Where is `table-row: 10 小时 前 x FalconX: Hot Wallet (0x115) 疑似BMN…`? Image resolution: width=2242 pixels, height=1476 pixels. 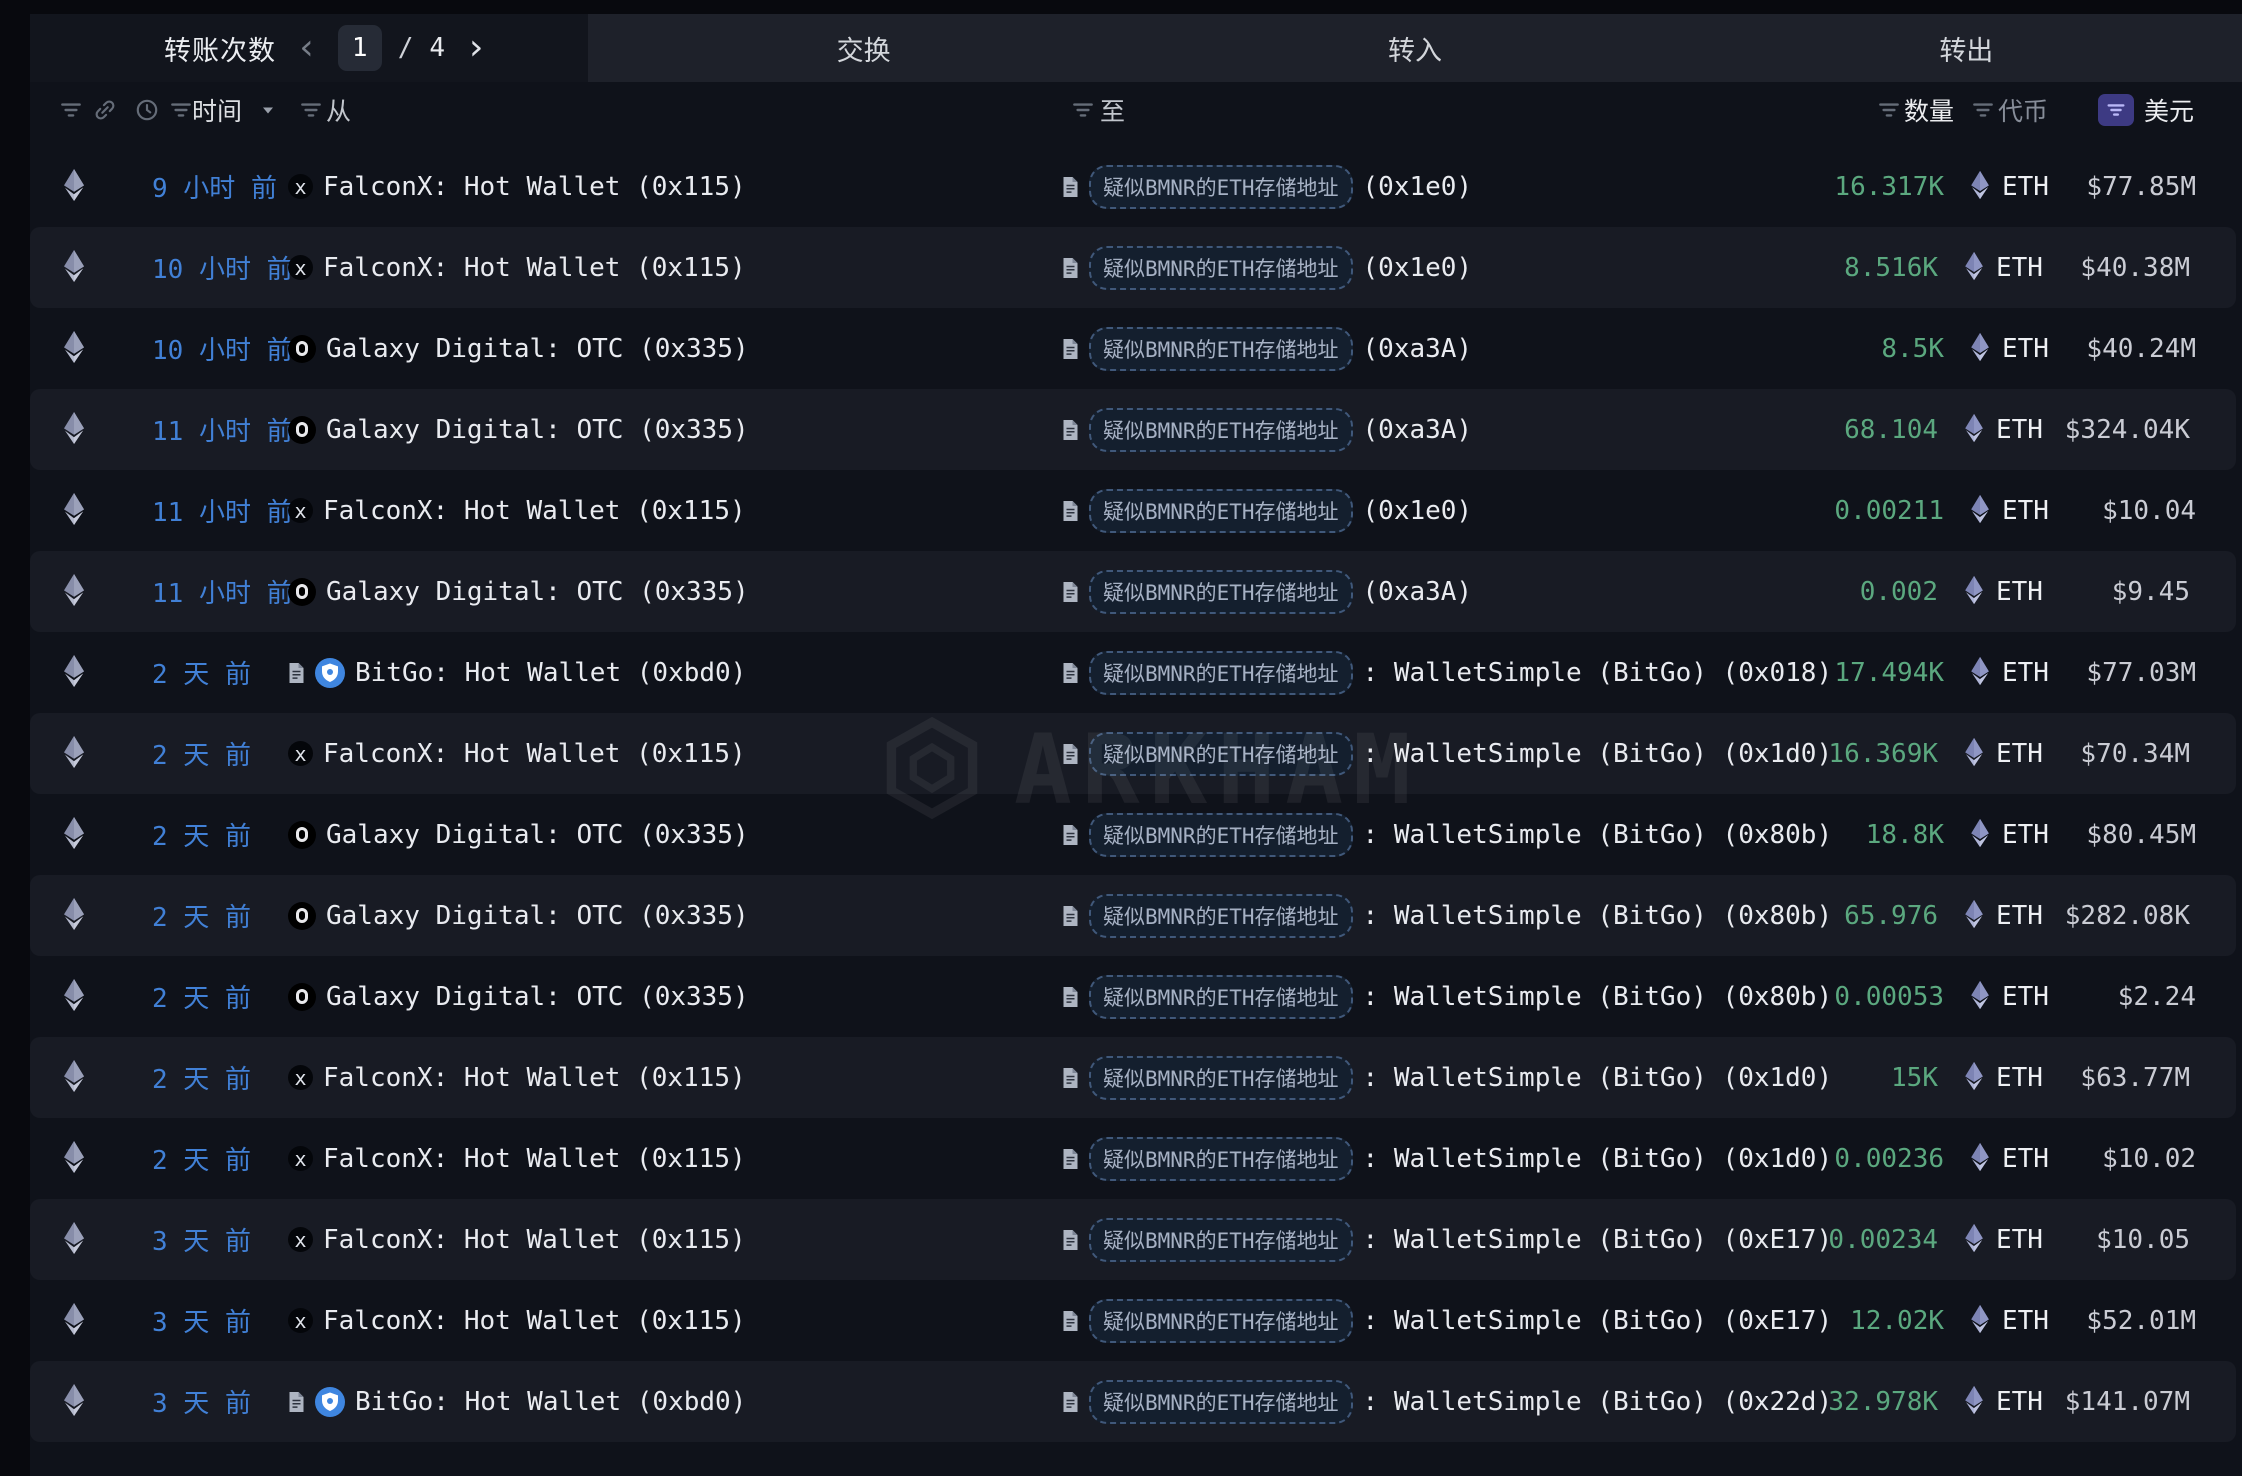
table-row: 10 小时 前 x FalconX: Hot Wallet (0x115) 疑似BMN… is located at coordinates (1133, 267).